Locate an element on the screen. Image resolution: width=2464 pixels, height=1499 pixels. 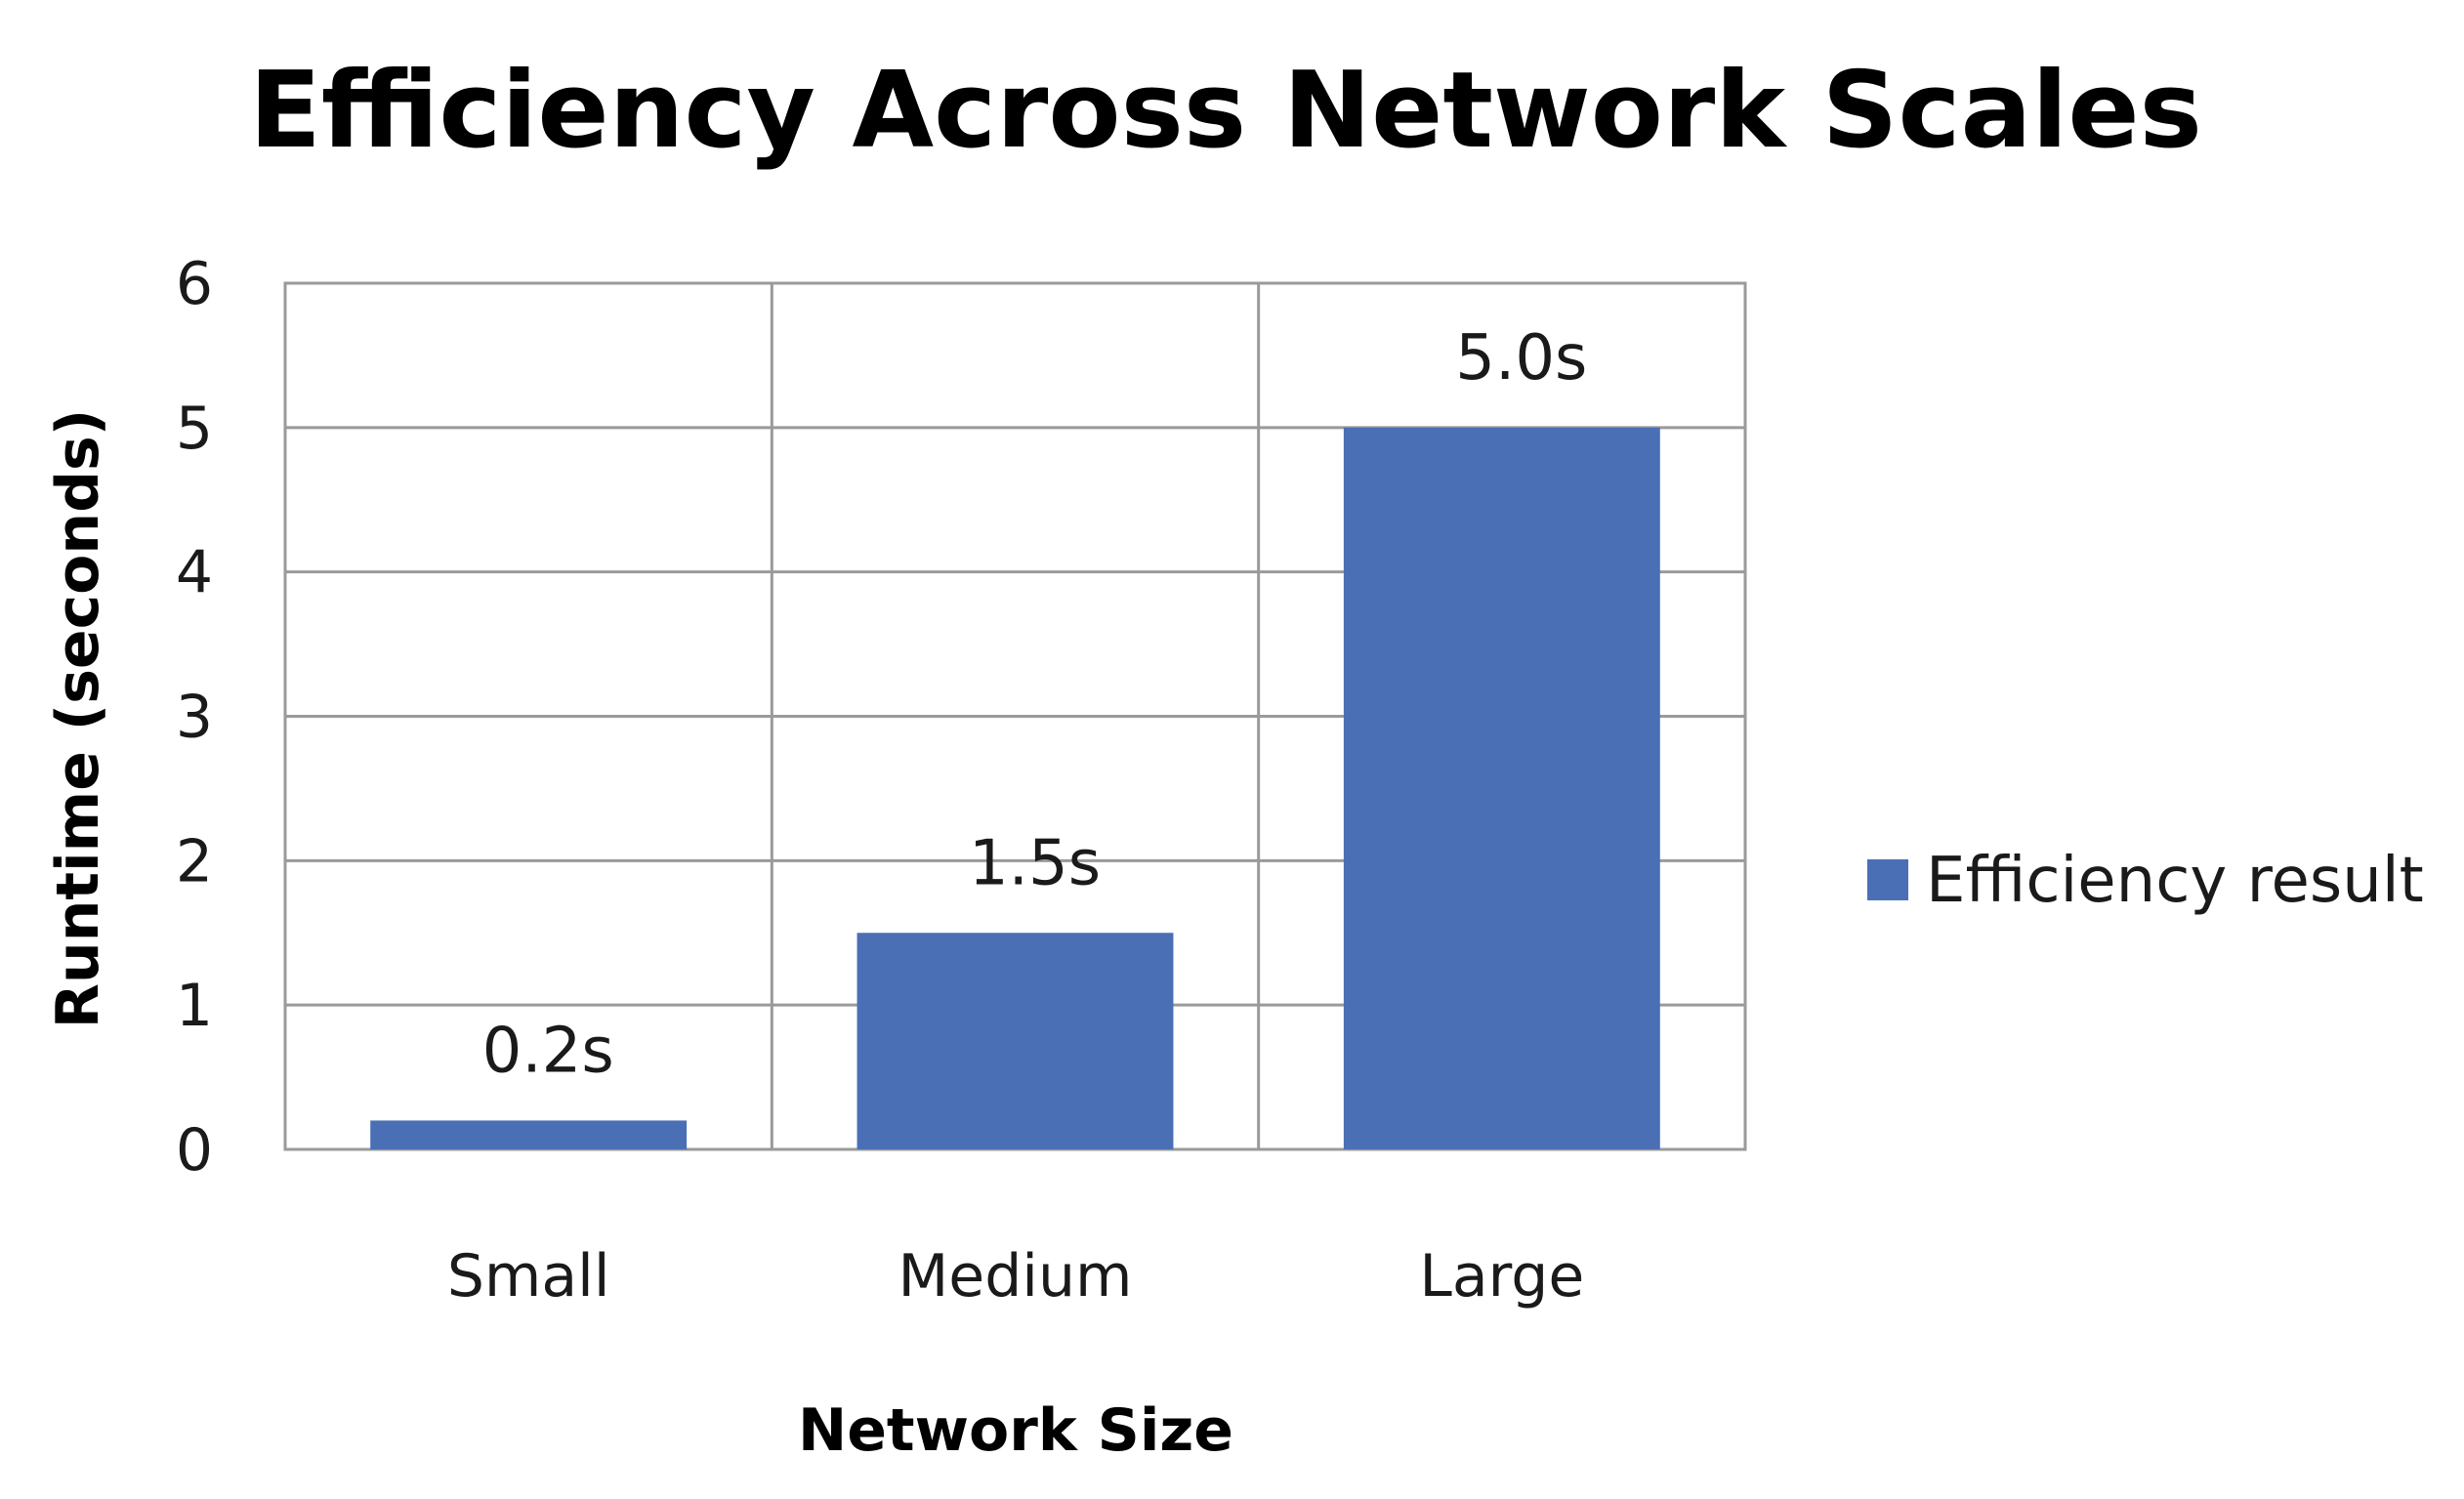
y-tick-label-5: 5 is located at coordinates (195, 429).